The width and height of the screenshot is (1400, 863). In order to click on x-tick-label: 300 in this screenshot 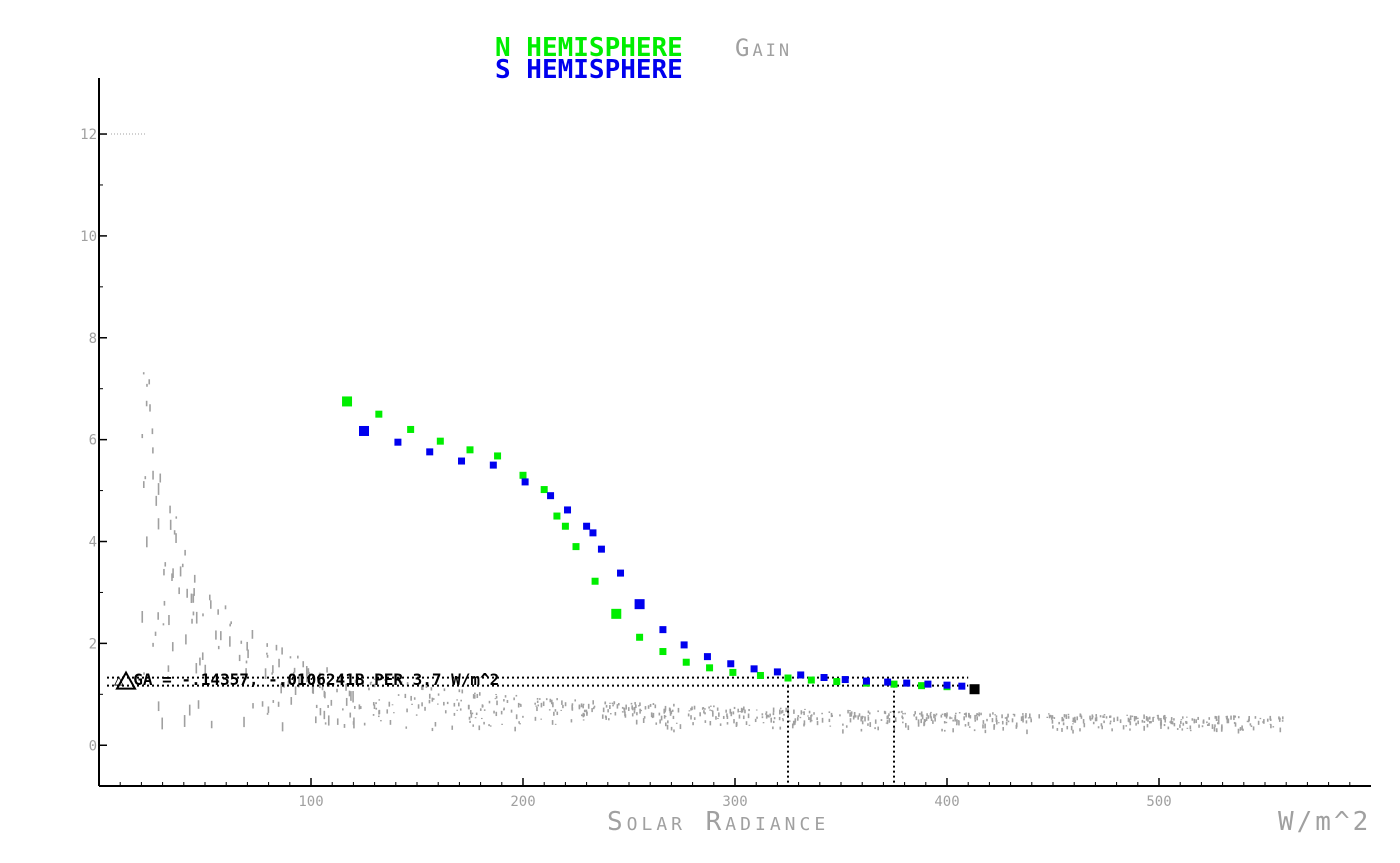, I will do `click(734, 802)`.